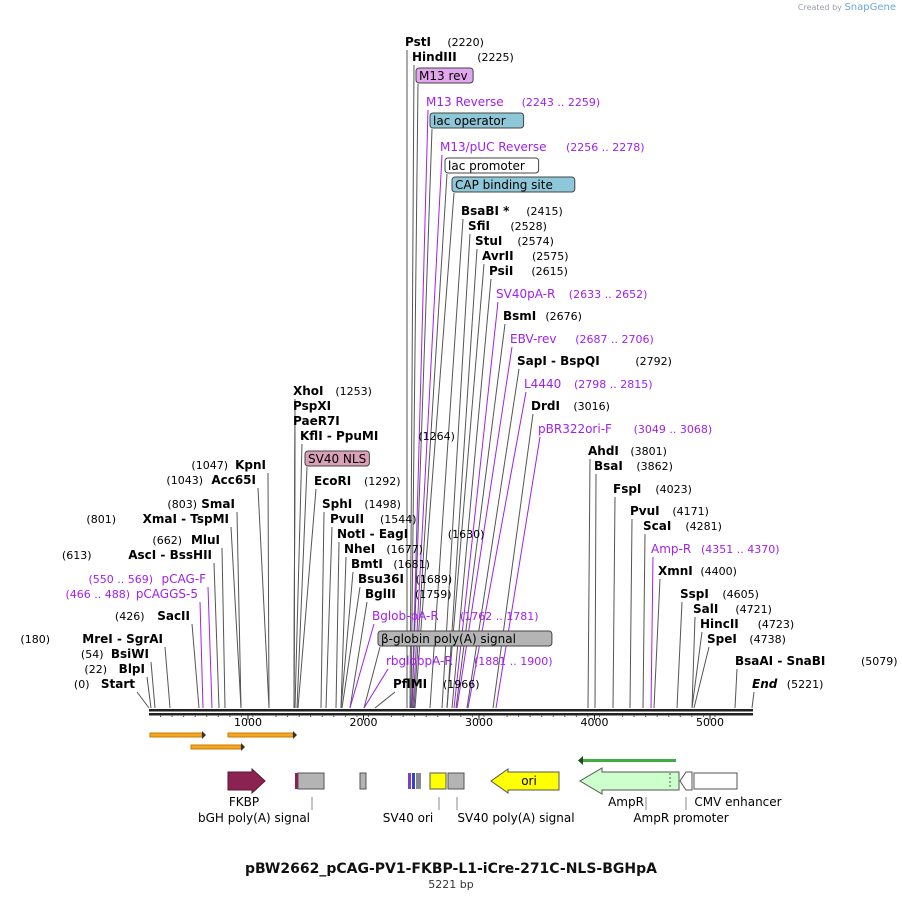 The width and height of the screenshot is (902, 900). Describe the element at coordinates (343, 632) in the screenshot. I see `leader-nhei` at that location.